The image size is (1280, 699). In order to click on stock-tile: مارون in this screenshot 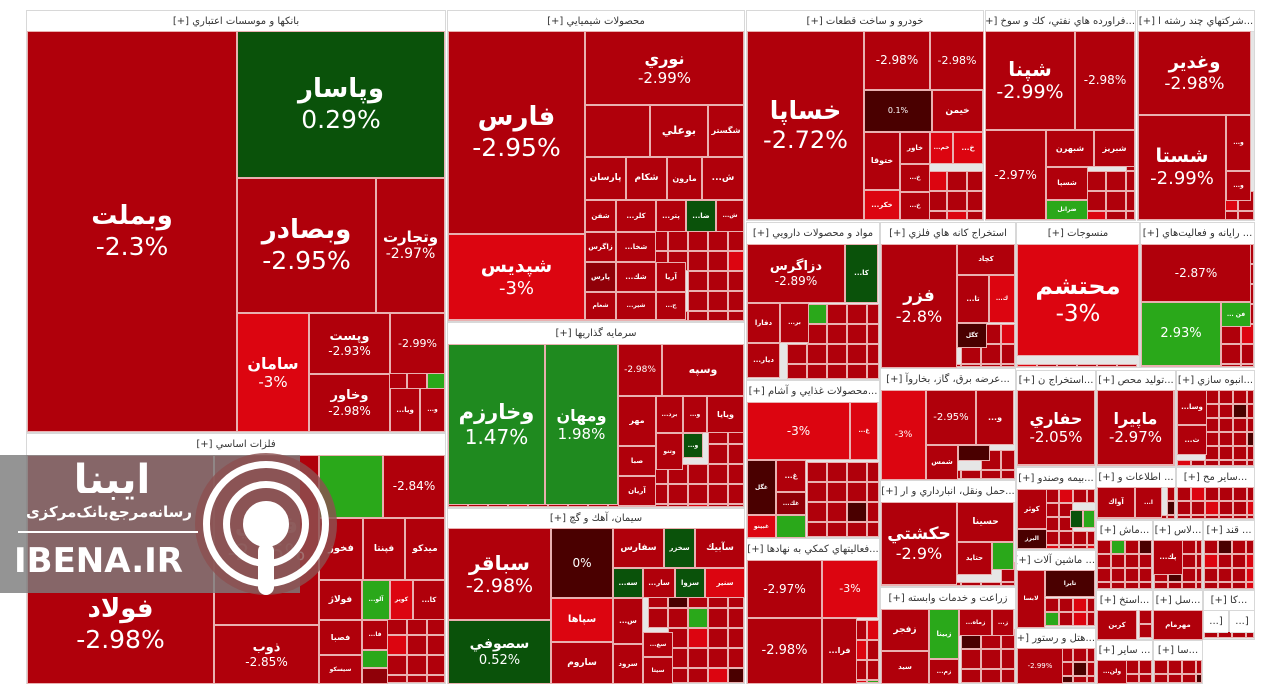, I will do `click(684, 178)`.